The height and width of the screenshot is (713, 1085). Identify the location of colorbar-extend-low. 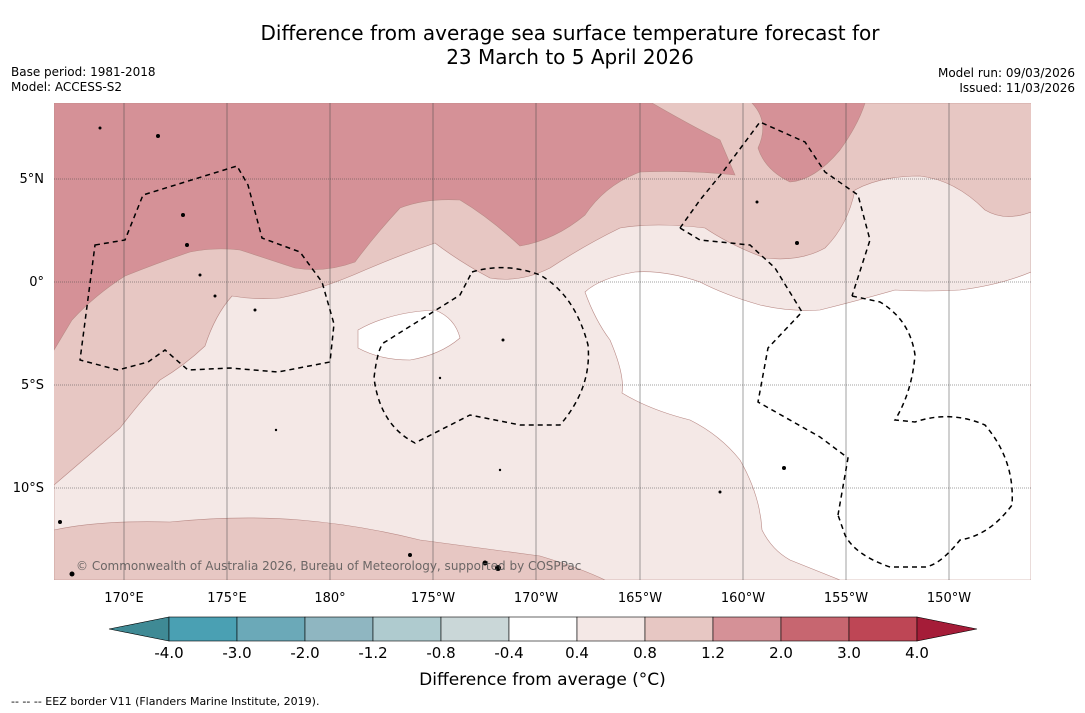
(139, 629).